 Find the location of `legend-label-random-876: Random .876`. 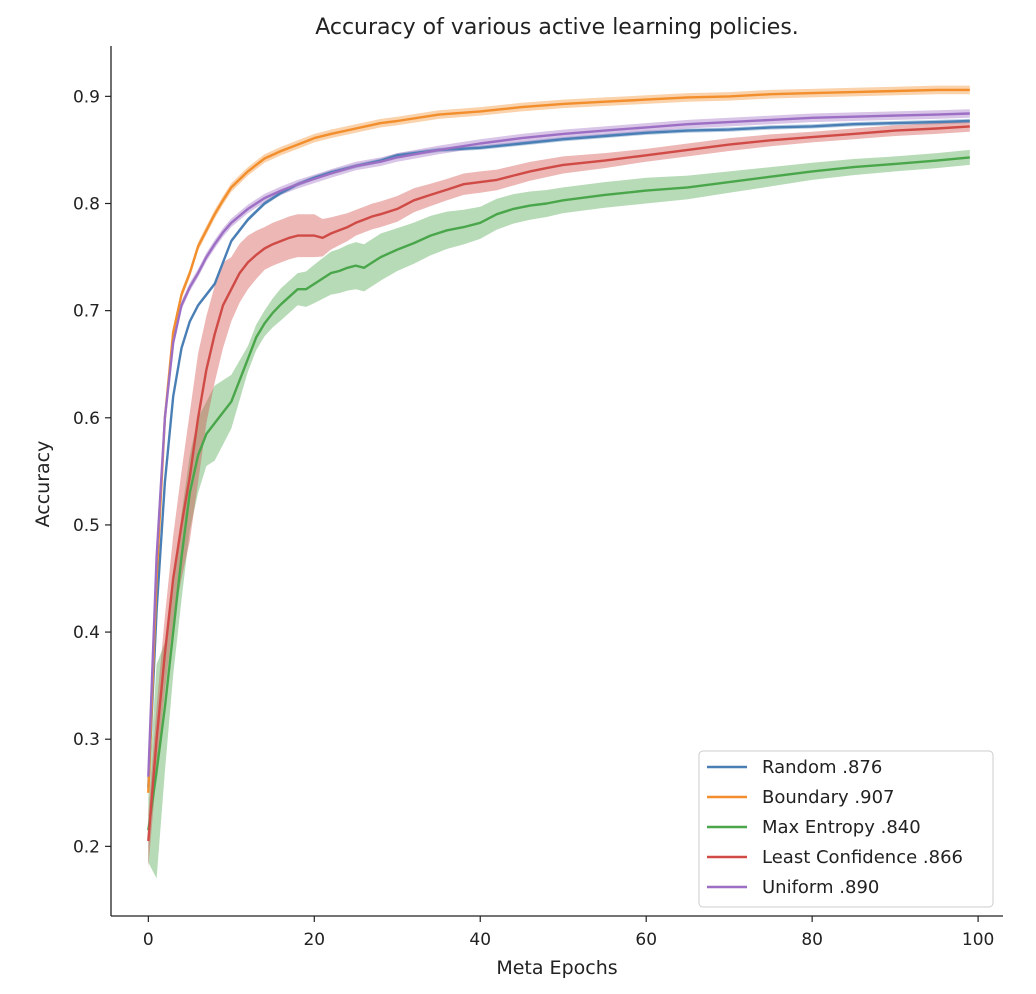

legend-label-random-876: Random .876 is located at coordinates (822, 767).